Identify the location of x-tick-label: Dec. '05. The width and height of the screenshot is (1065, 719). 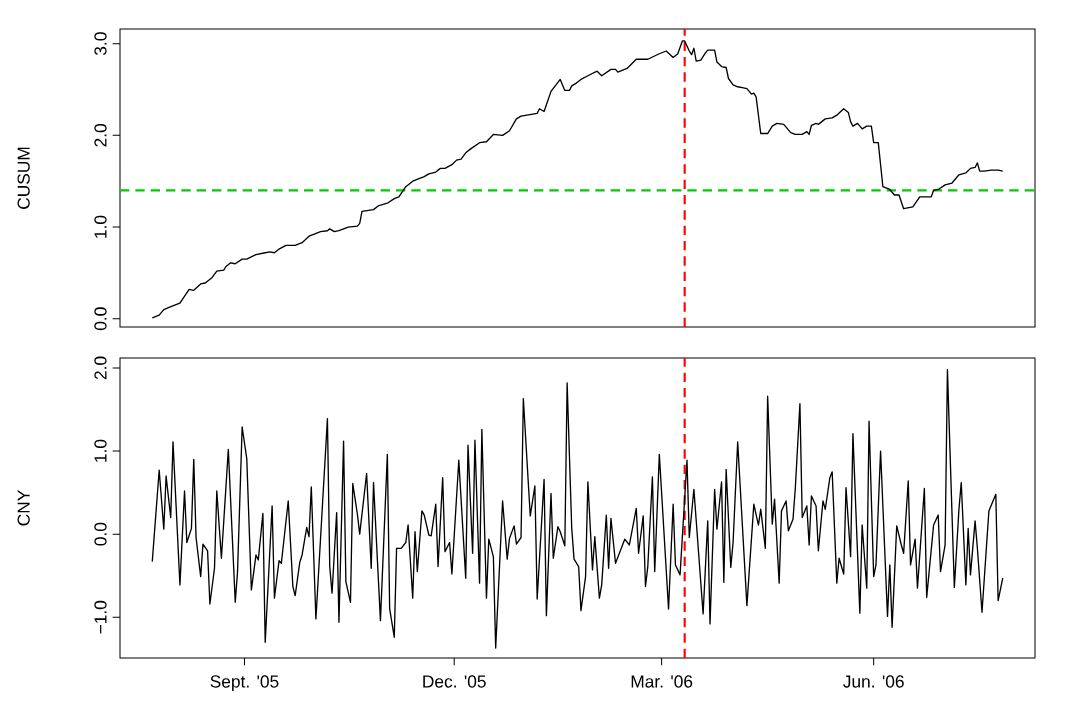
(454, 681).